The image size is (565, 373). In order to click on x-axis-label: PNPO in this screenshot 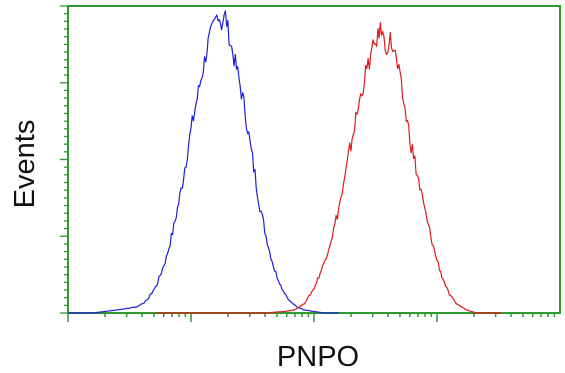, I will do `click(318, 357)`.